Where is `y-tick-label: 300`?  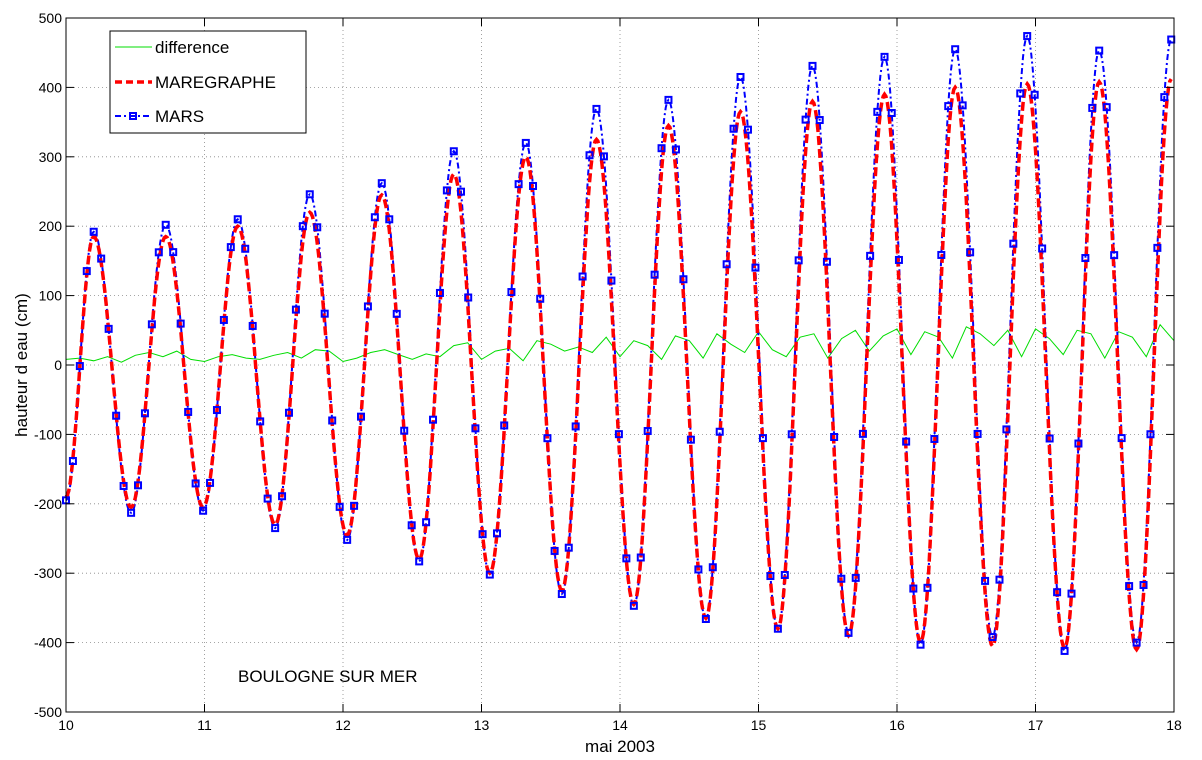 y-tick-label: 300 is located at coordinates (51, 157).